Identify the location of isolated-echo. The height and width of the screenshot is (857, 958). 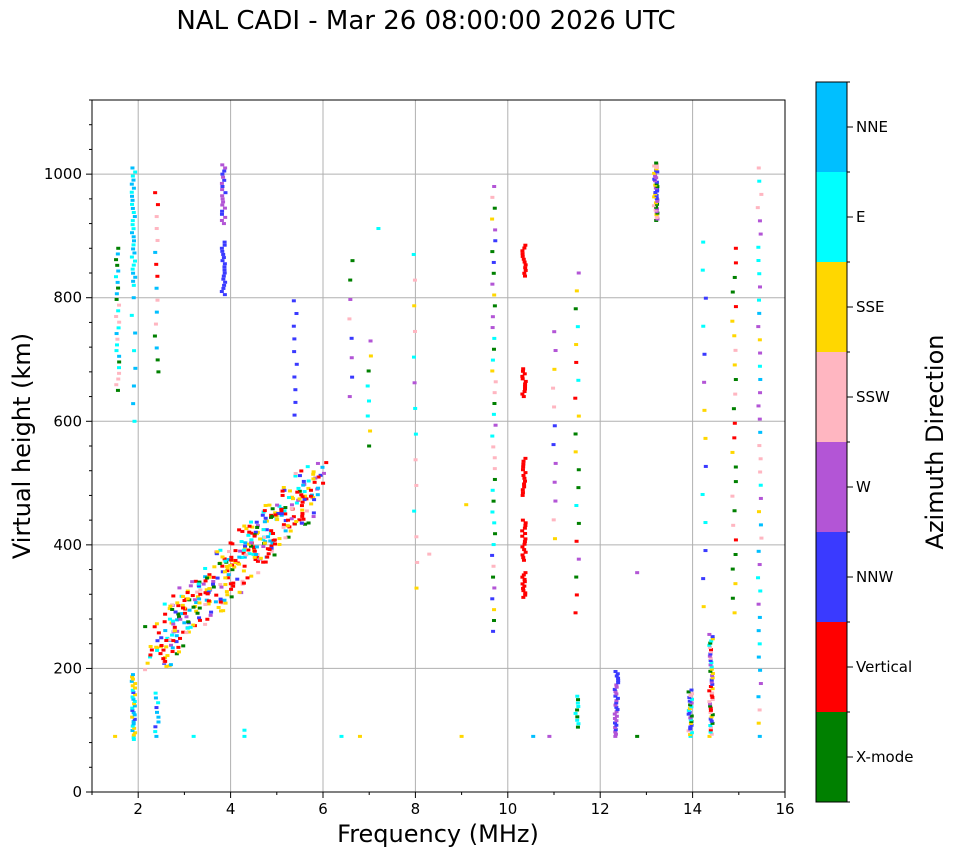
(549, 736).